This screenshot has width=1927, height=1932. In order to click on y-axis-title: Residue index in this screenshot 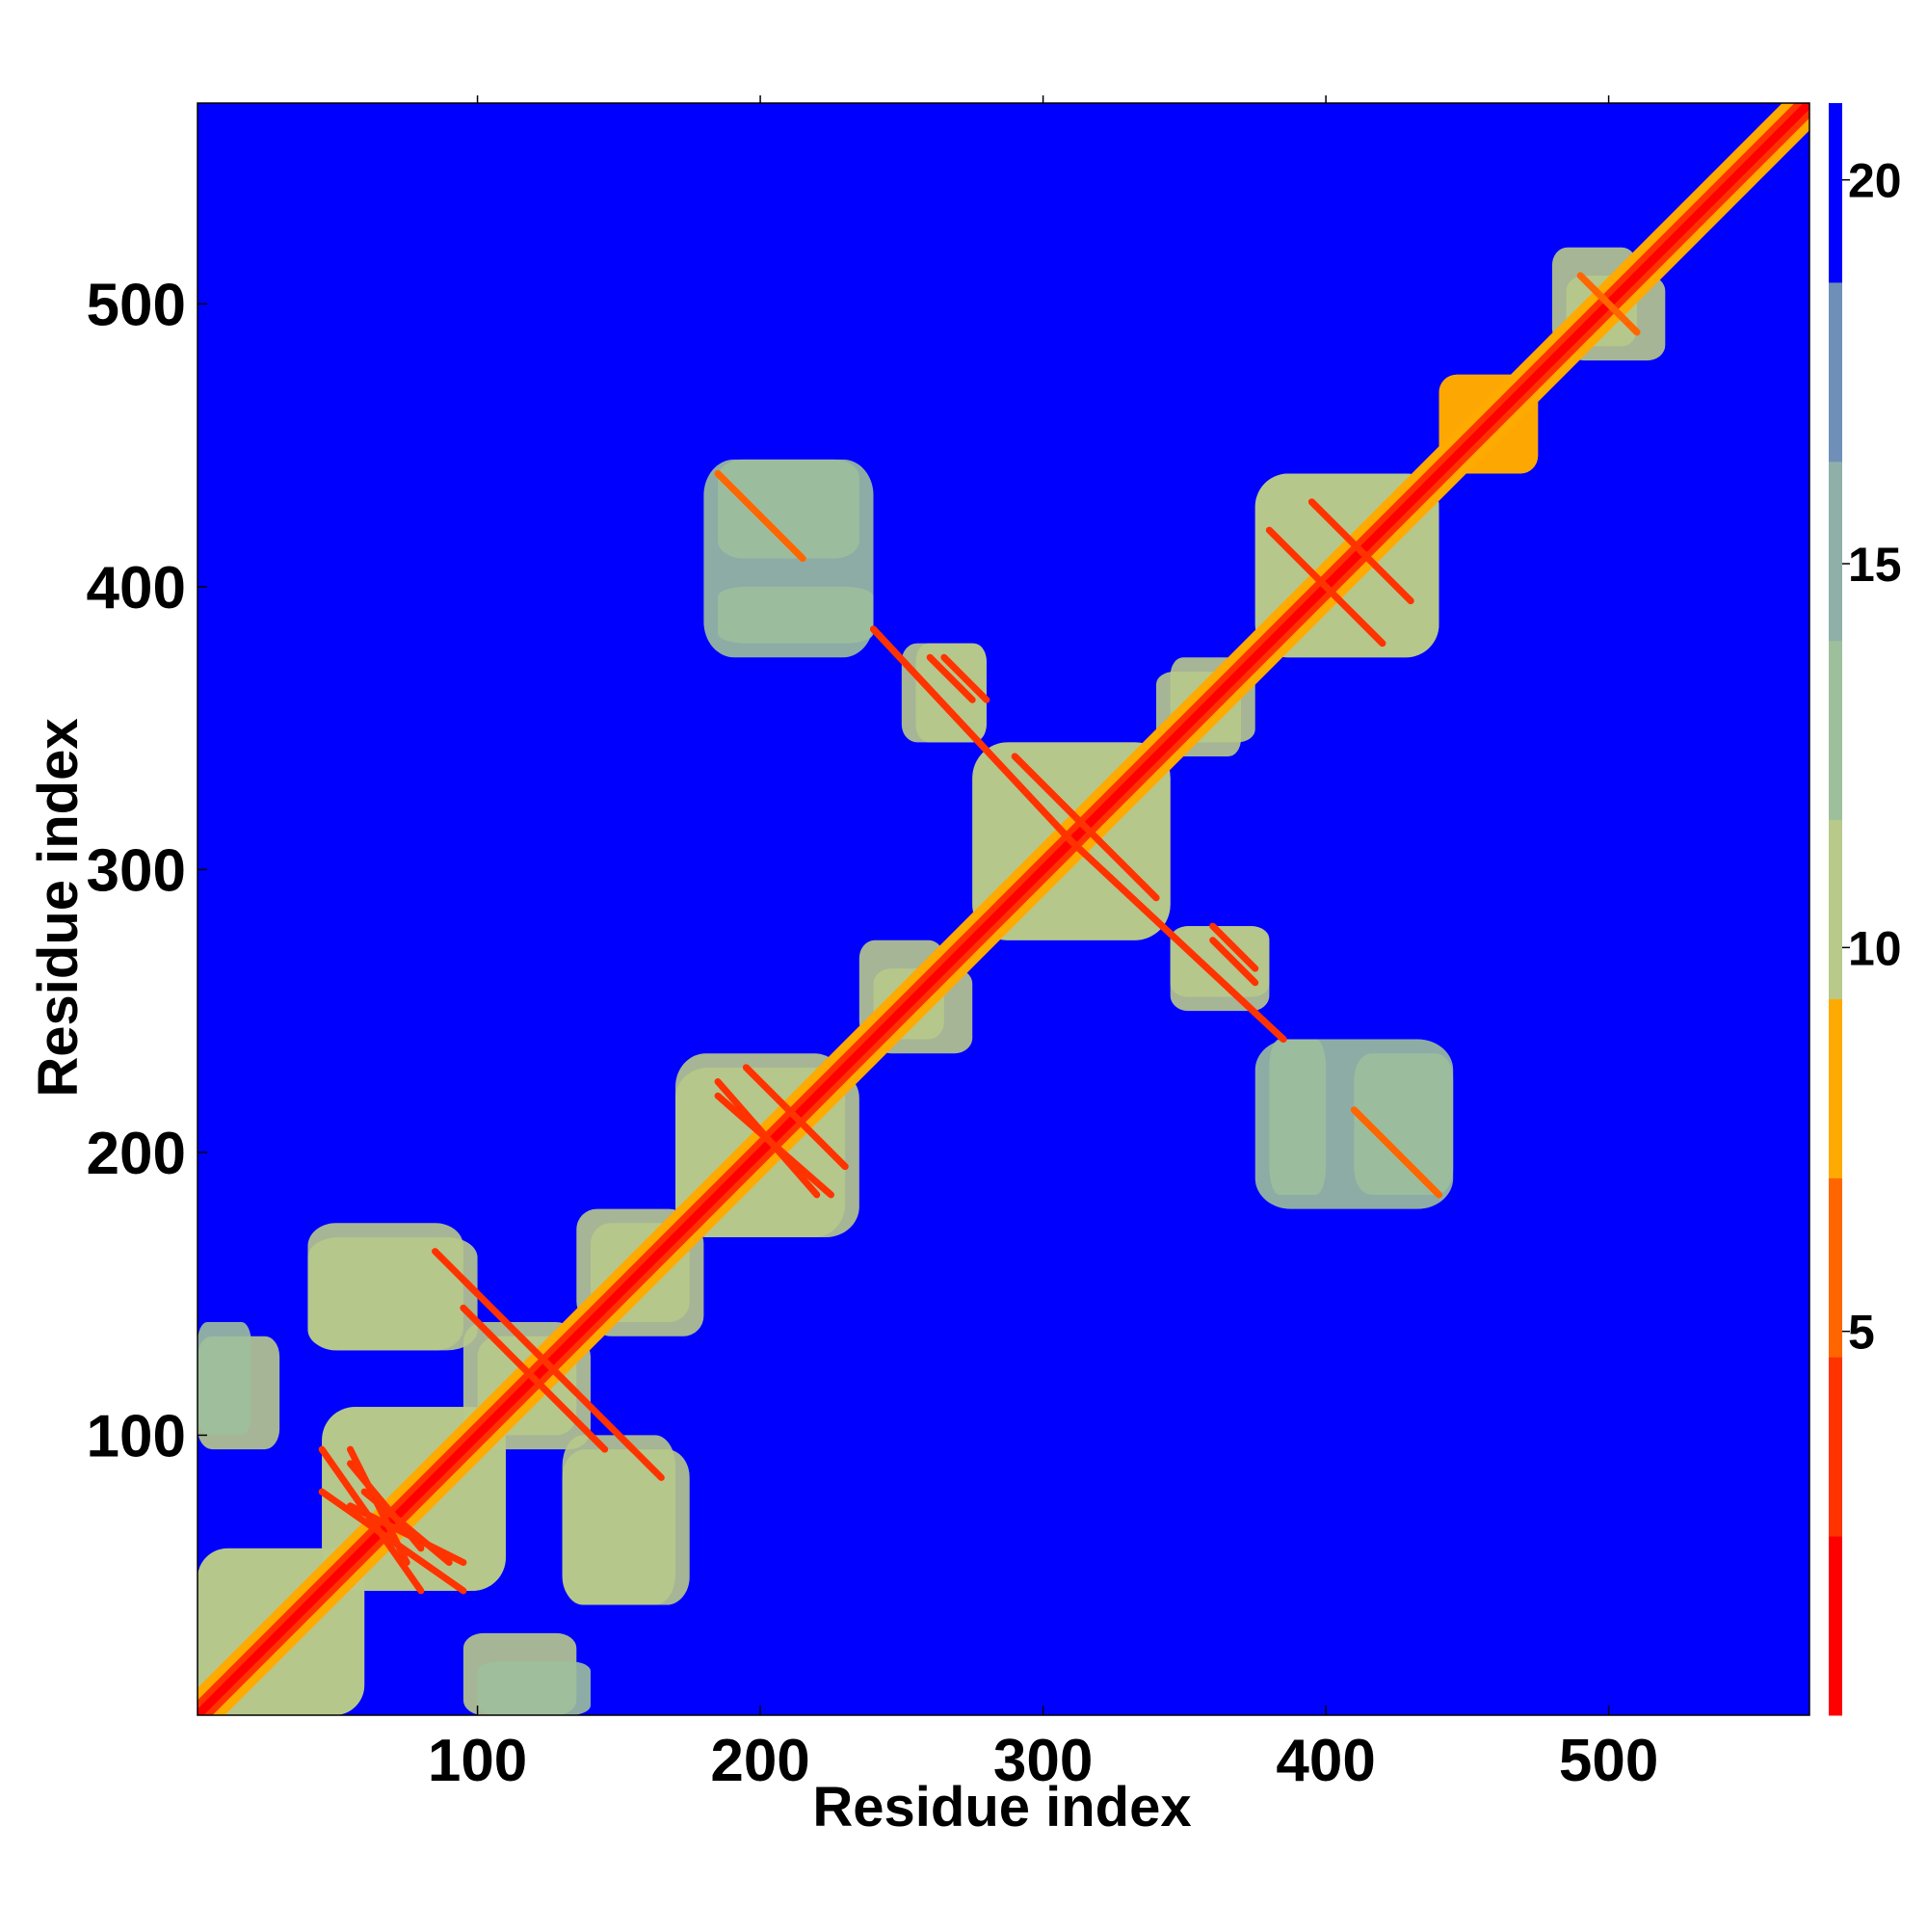, I will do `click(58, 907)`.